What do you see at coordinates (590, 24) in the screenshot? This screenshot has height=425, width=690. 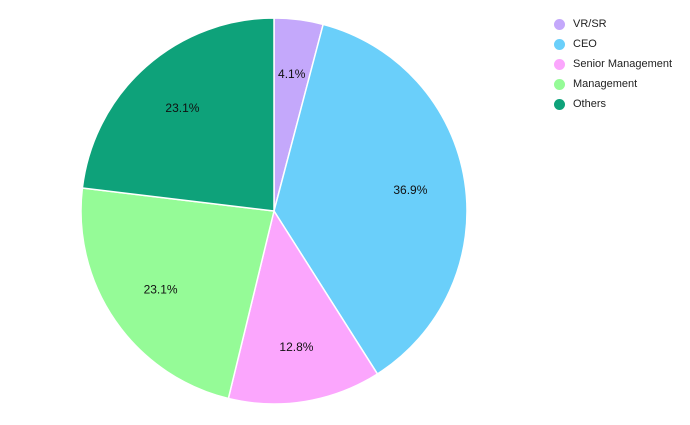 I see `legend-label: VR/SR` at bounding box center [590, 24].